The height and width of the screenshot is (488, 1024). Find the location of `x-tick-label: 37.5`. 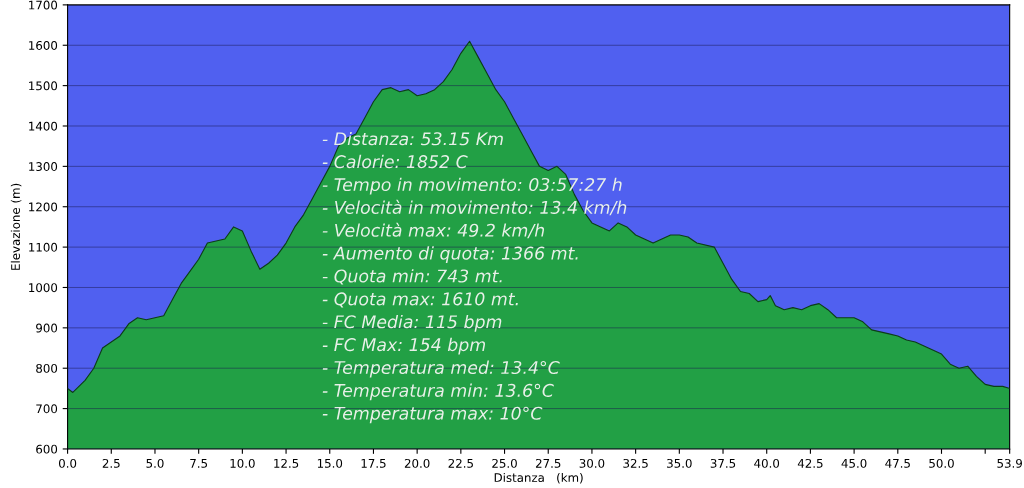

x-tick-label: 37.5 is located at coordinates (723, 463).